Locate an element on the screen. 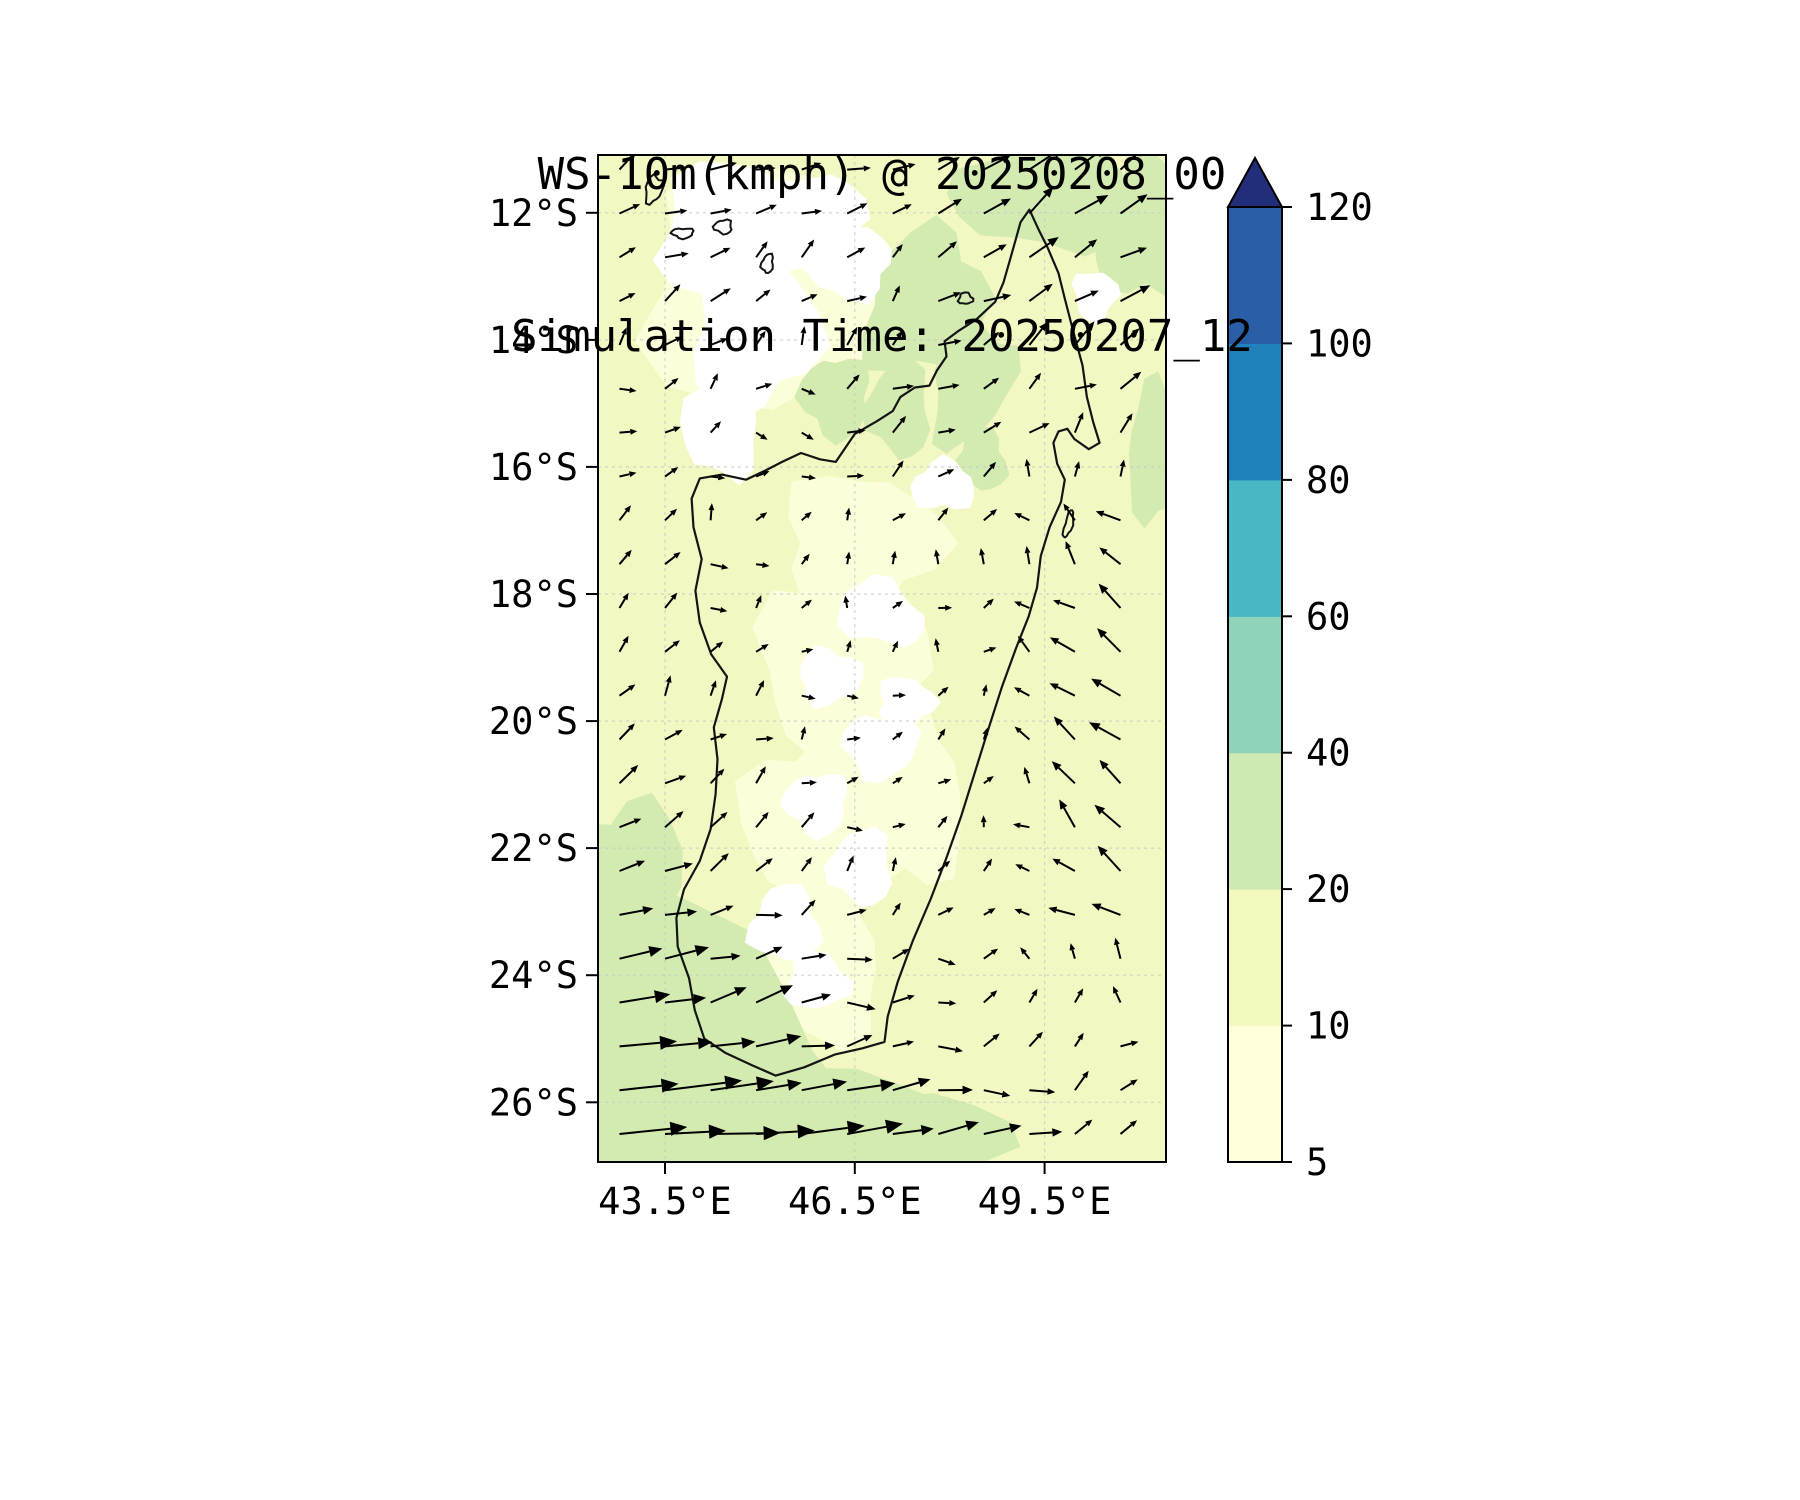 The height and width of the screenshot is (1500, 1800). y-tick-label: 22°S is located at coordinates (533, 848).